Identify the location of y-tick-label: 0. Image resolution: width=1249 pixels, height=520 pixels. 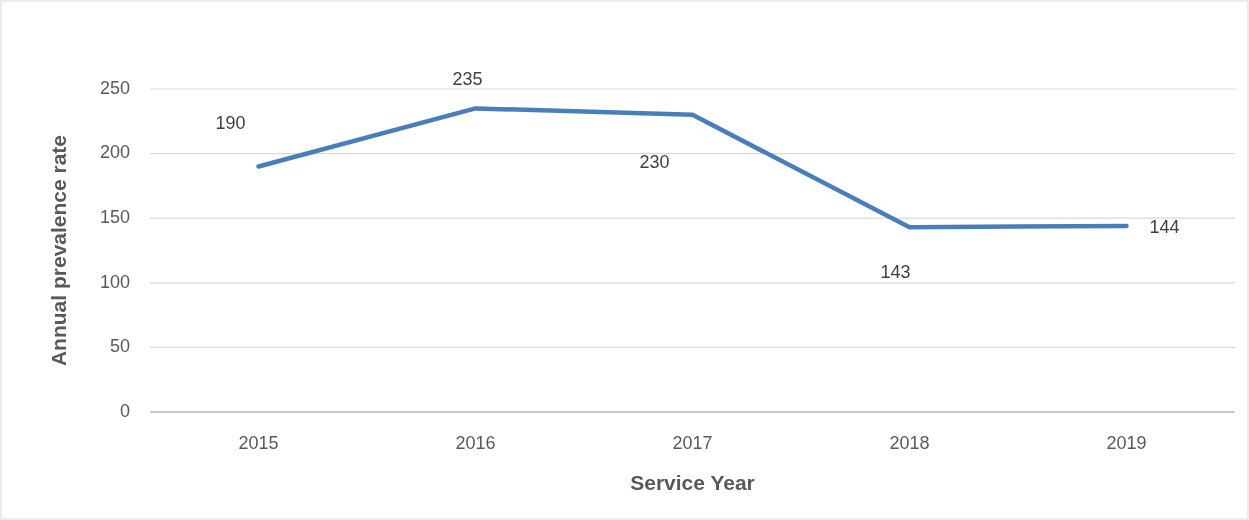
(124, 410).